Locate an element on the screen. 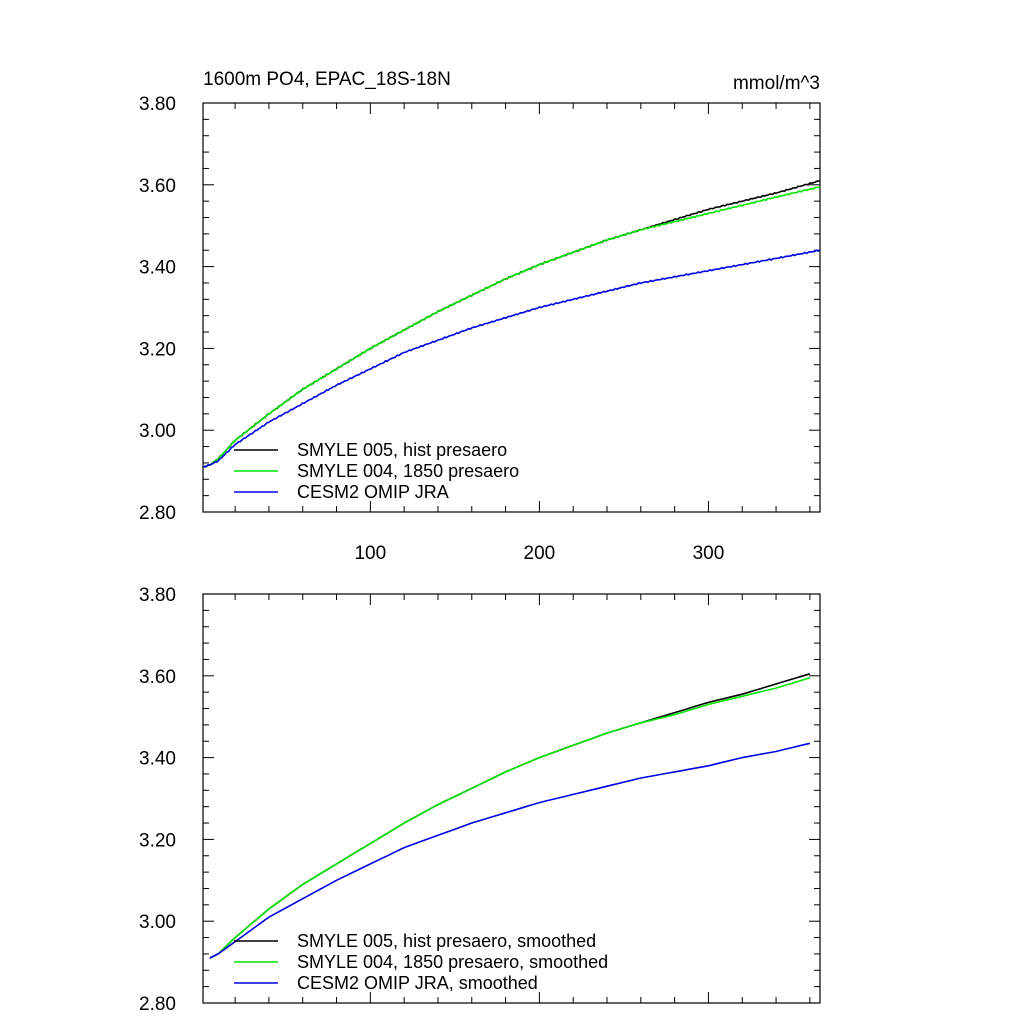 This screenshot has height=1024, width=1024. legend-label: SMYLE 005, hist presaero is located at coordinates (402, 450).